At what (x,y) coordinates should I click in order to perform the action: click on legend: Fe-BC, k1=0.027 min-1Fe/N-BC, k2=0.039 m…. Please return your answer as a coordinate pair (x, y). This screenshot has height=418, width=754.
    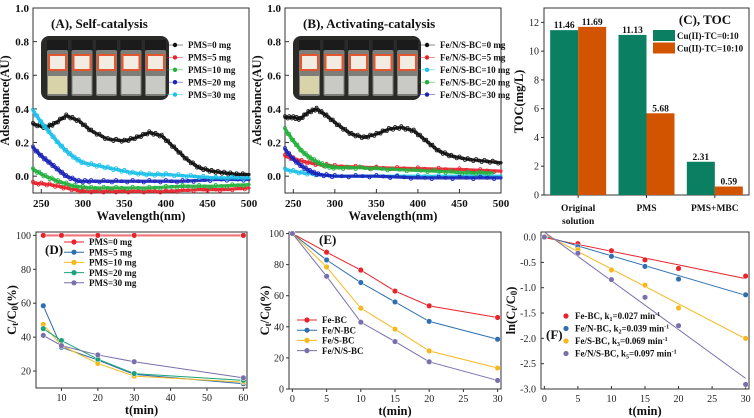
    Looking at the image, I should click on (620, 336).